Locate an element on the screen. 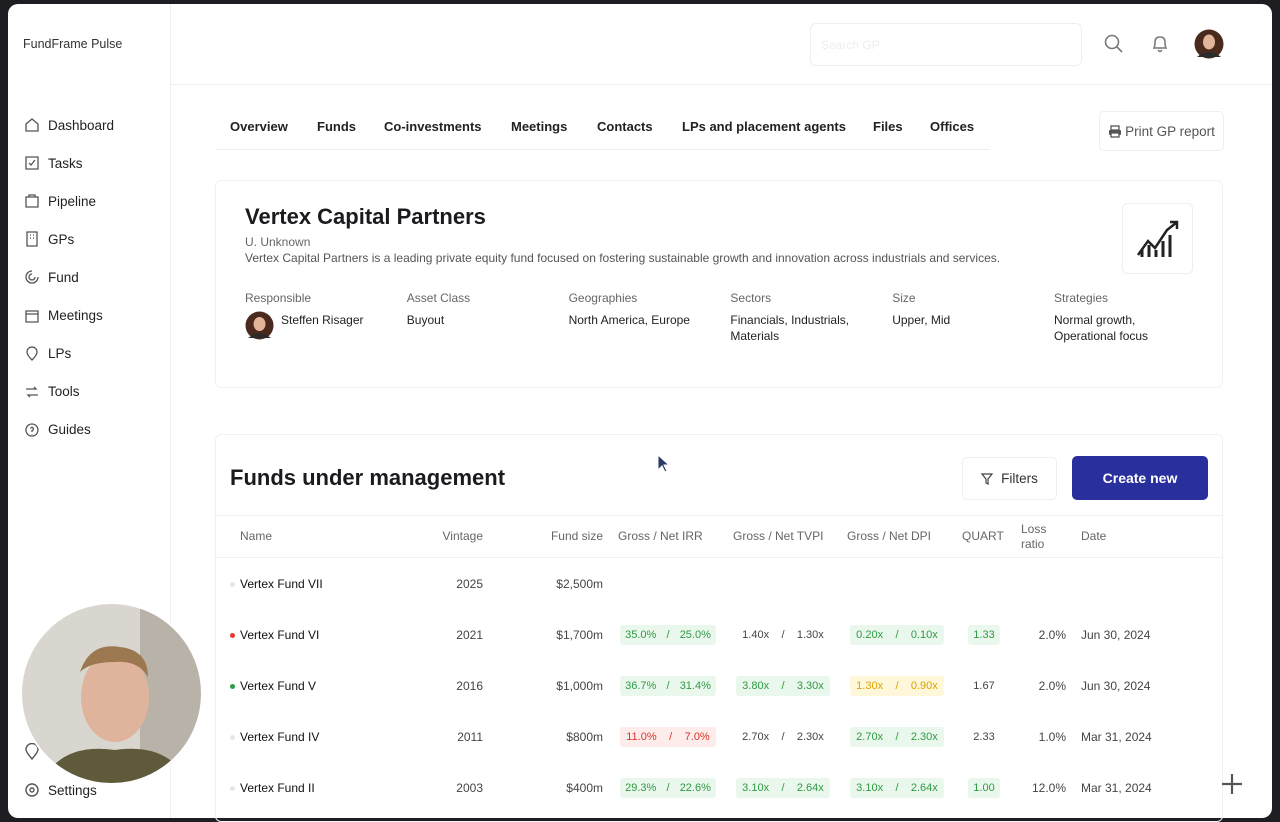 This screenshot has height=822, width=1280. print-button: Print GP report is located at coordinates (1161, 131).